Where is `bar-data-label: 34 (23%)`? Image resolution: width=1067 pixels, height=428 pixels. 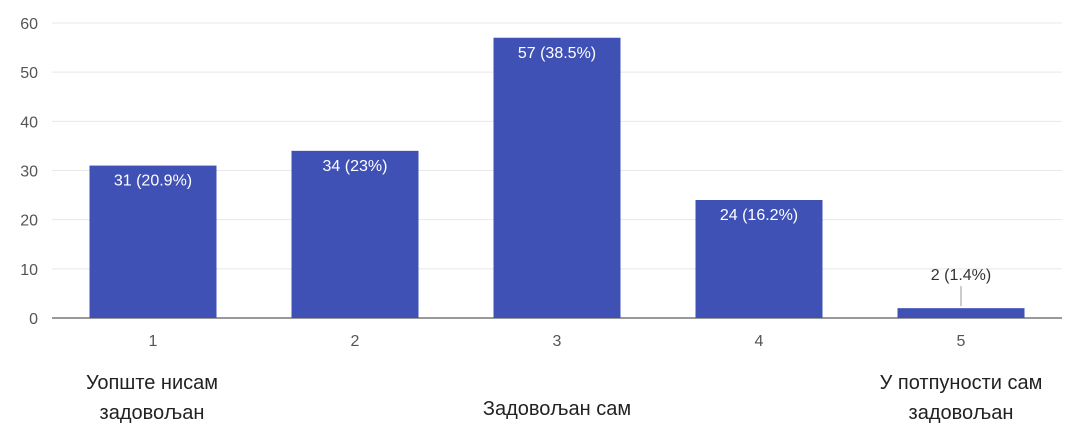 bar-data-label: 34 (23%) is located at coordinates (355, 166).